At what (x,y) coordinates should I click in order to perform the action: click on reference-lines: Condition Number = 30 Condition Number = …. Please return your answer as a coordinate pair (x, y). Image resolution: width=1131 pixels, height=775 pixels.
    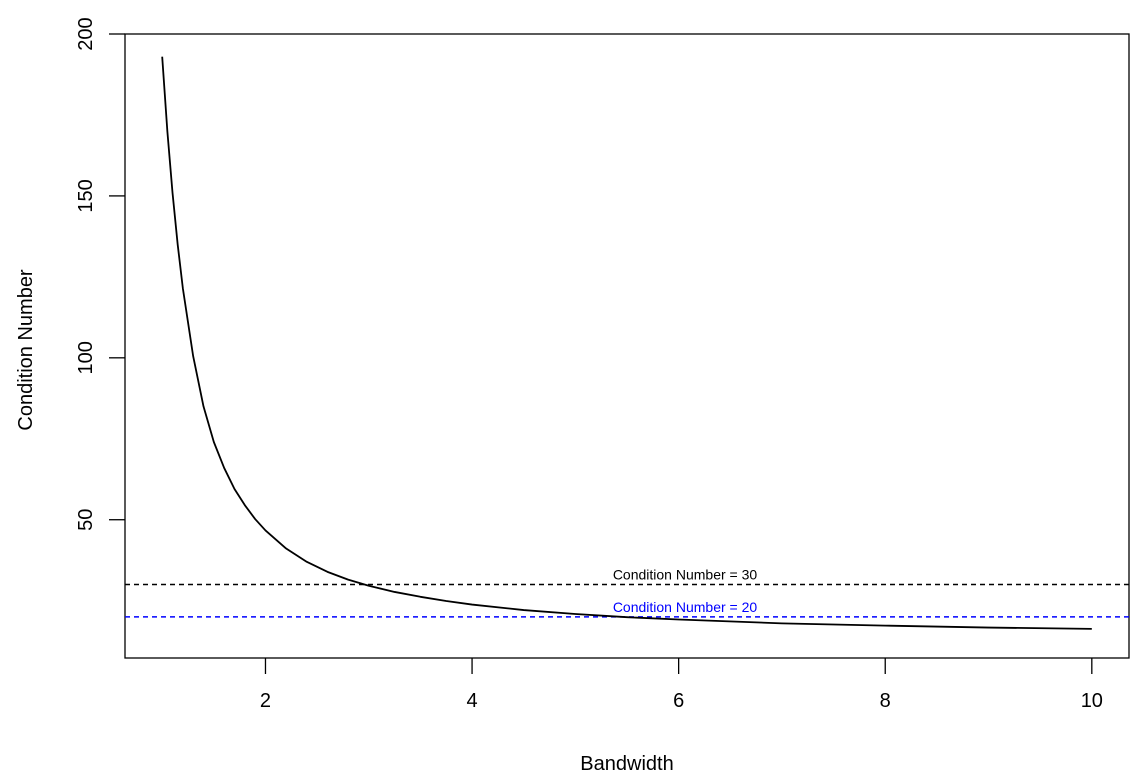
    Looking at the image, I should click on (627, 592).